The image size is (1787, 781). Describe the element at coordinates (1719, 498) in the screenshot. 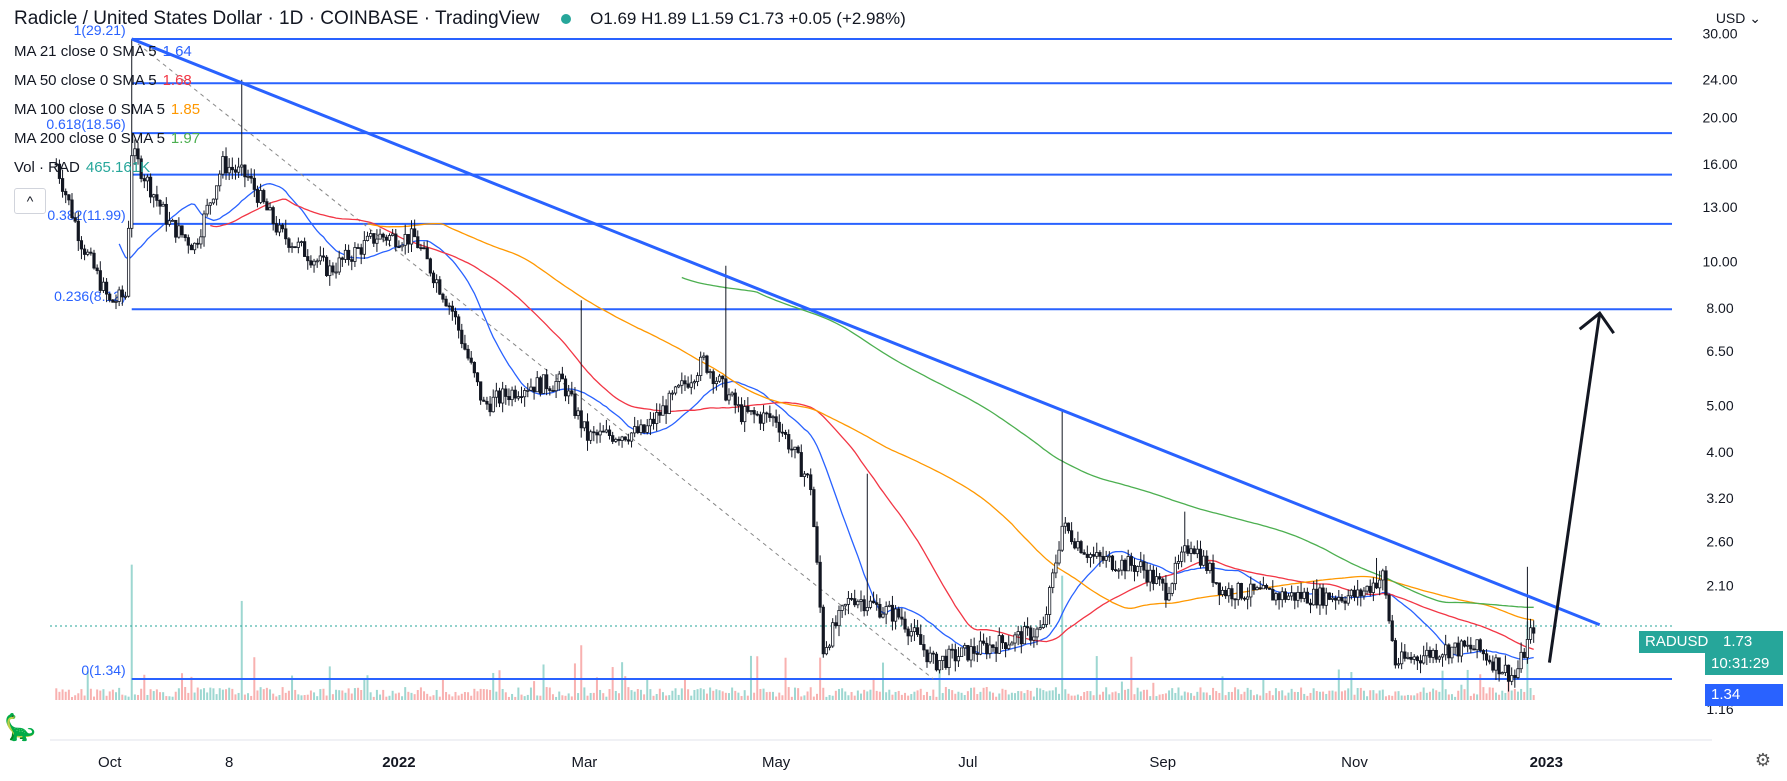

I see `y-tick-label: 3.20` at that location.